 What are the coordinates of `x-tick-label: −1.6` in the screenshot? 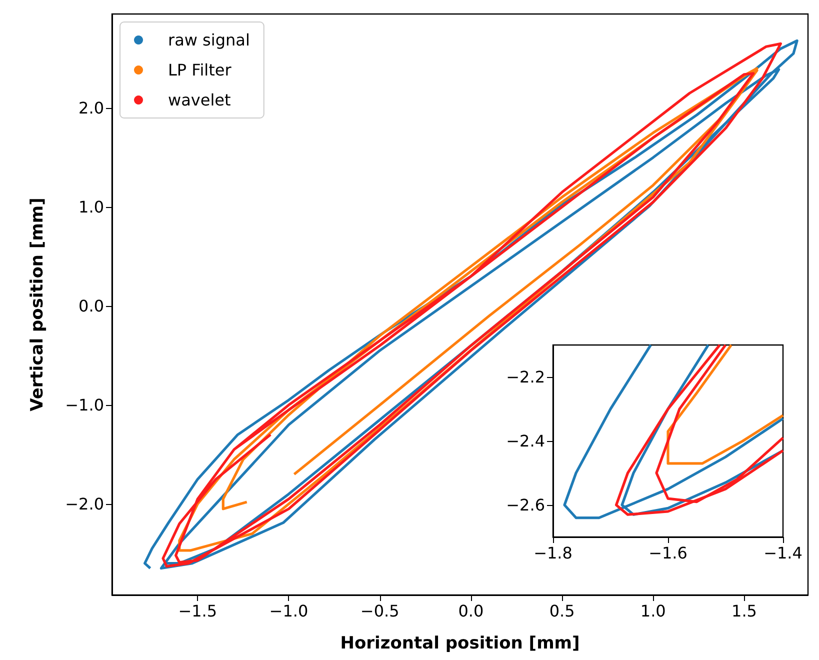 It's located at (668, 553).